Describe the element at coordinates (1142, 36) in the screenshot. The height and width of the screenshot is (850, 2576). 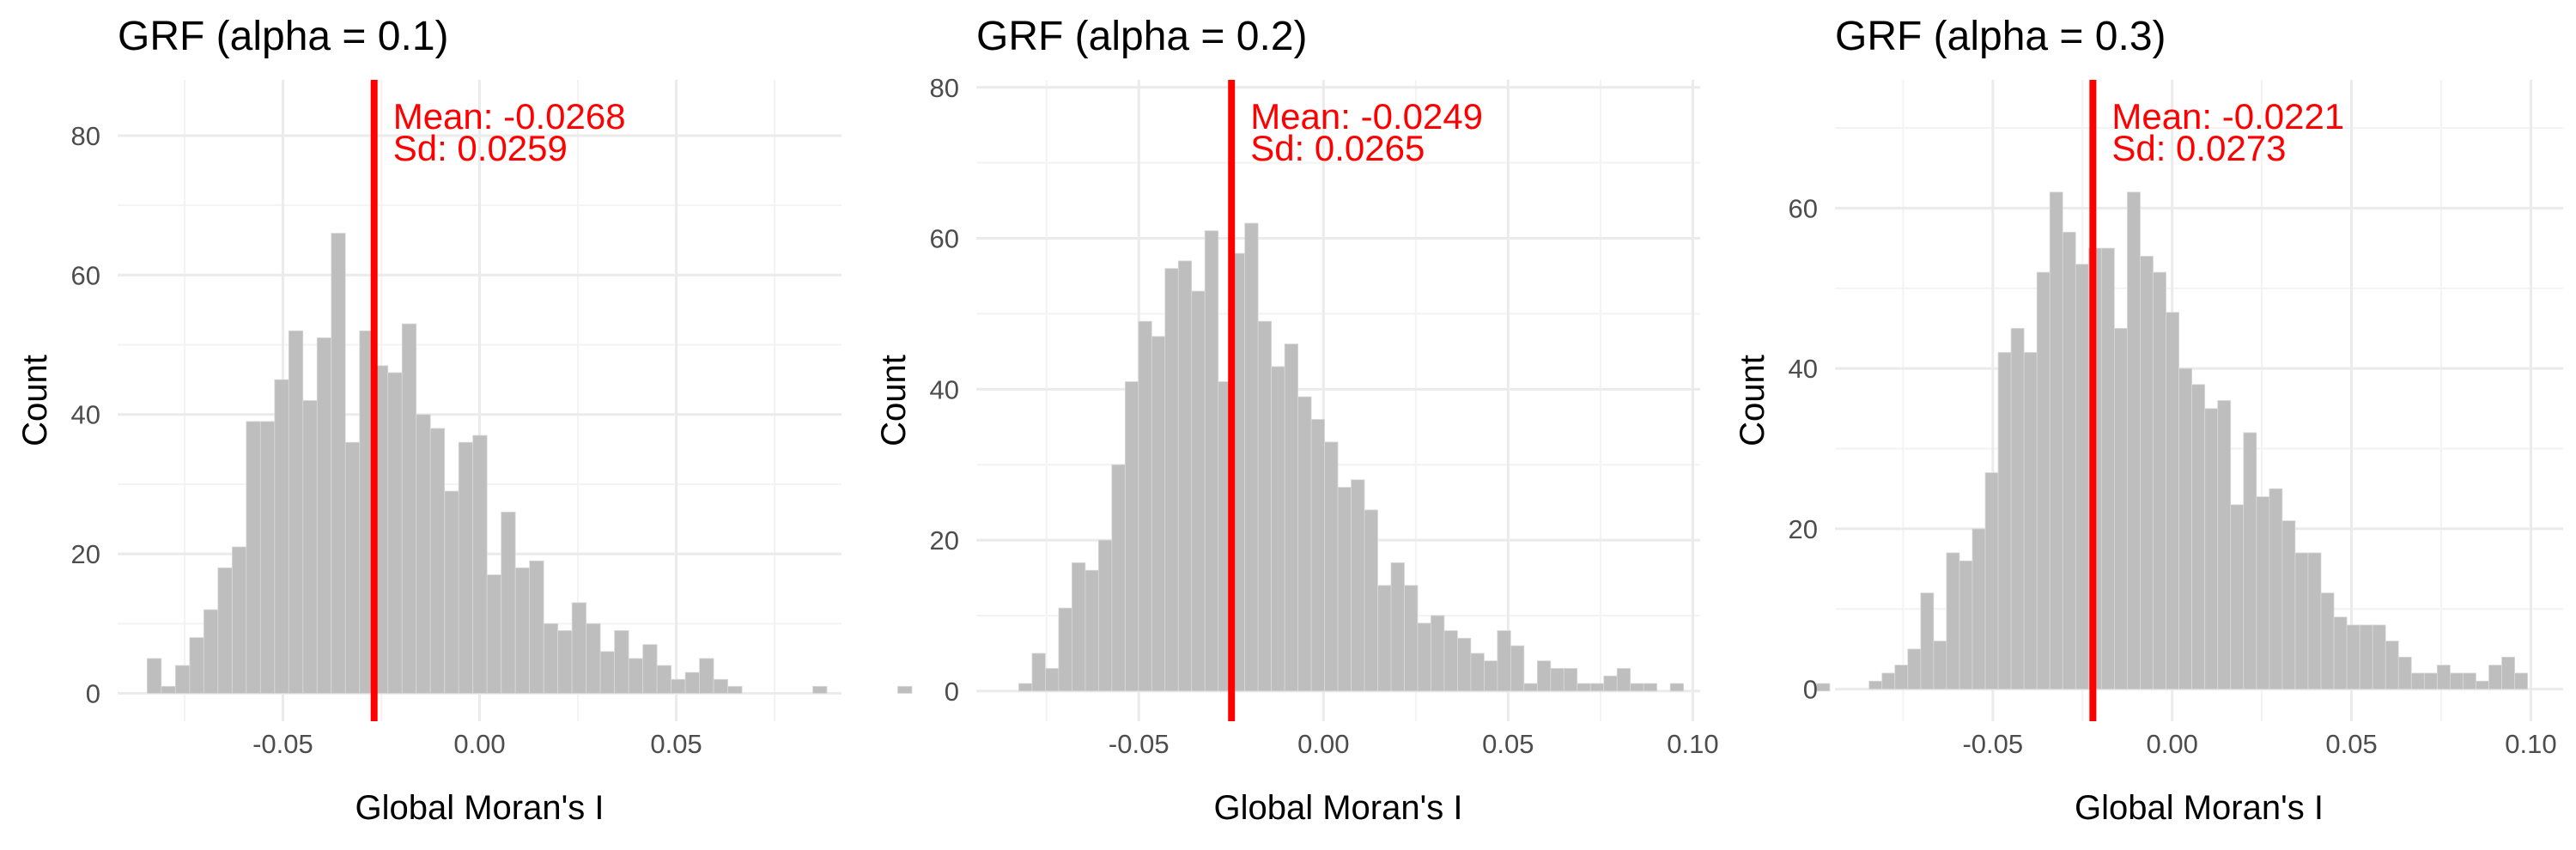
I see `panel-title: GRF (alpha = 0.2)` at that location.